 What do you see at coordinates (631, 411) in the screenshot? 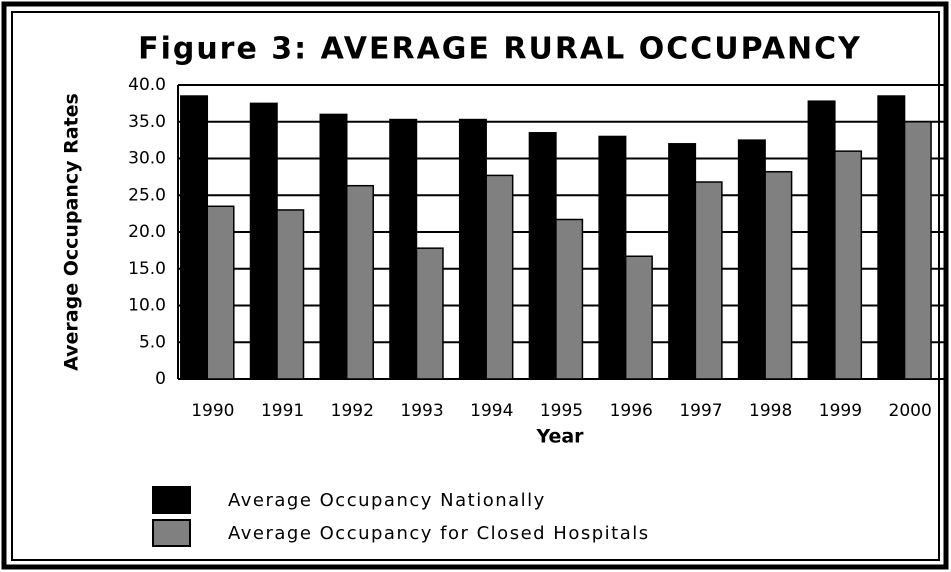
I see `x-tick-label: 1996` at bounding box center [631, 411].